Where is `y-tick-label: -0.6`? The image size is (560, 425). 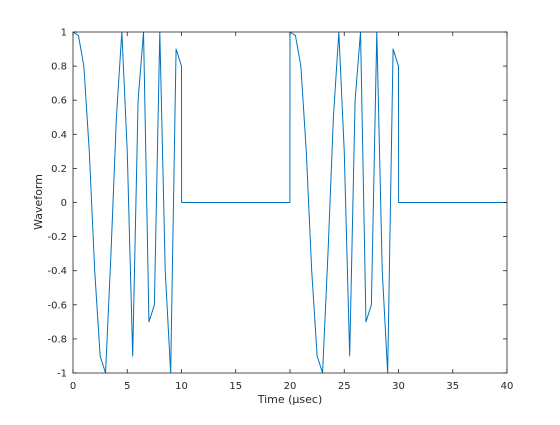 y-tick-label: -0.6 is located at coordinates (57, 305).